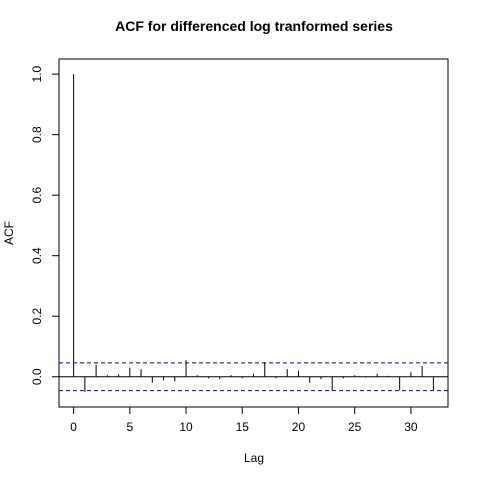 The height and width of the screenshot is (480, 480). I want to click on x-tick-label-30: 30, so click(411, 427).